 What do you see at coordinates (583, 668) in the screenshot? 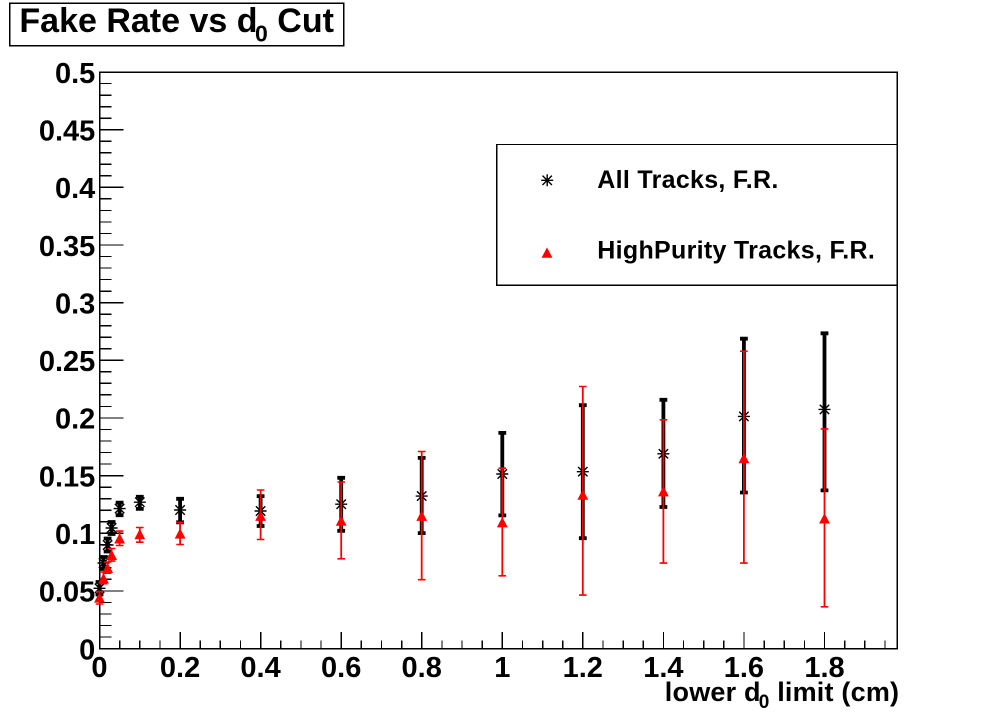
I see `svg-text: 1.2` at bounding box center [583, 668].